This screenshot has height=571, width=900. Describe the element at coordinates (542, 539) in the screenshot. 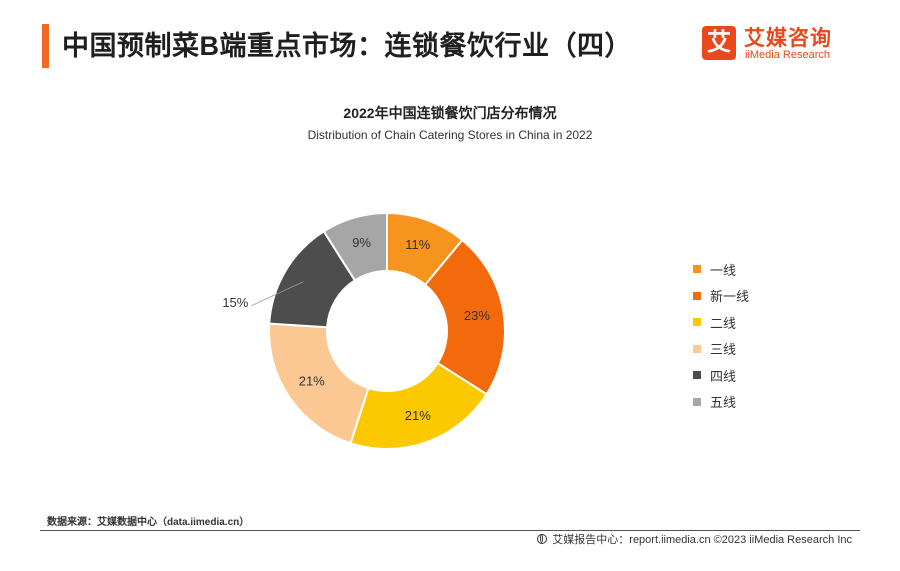

I see `globe-icon` at that location.